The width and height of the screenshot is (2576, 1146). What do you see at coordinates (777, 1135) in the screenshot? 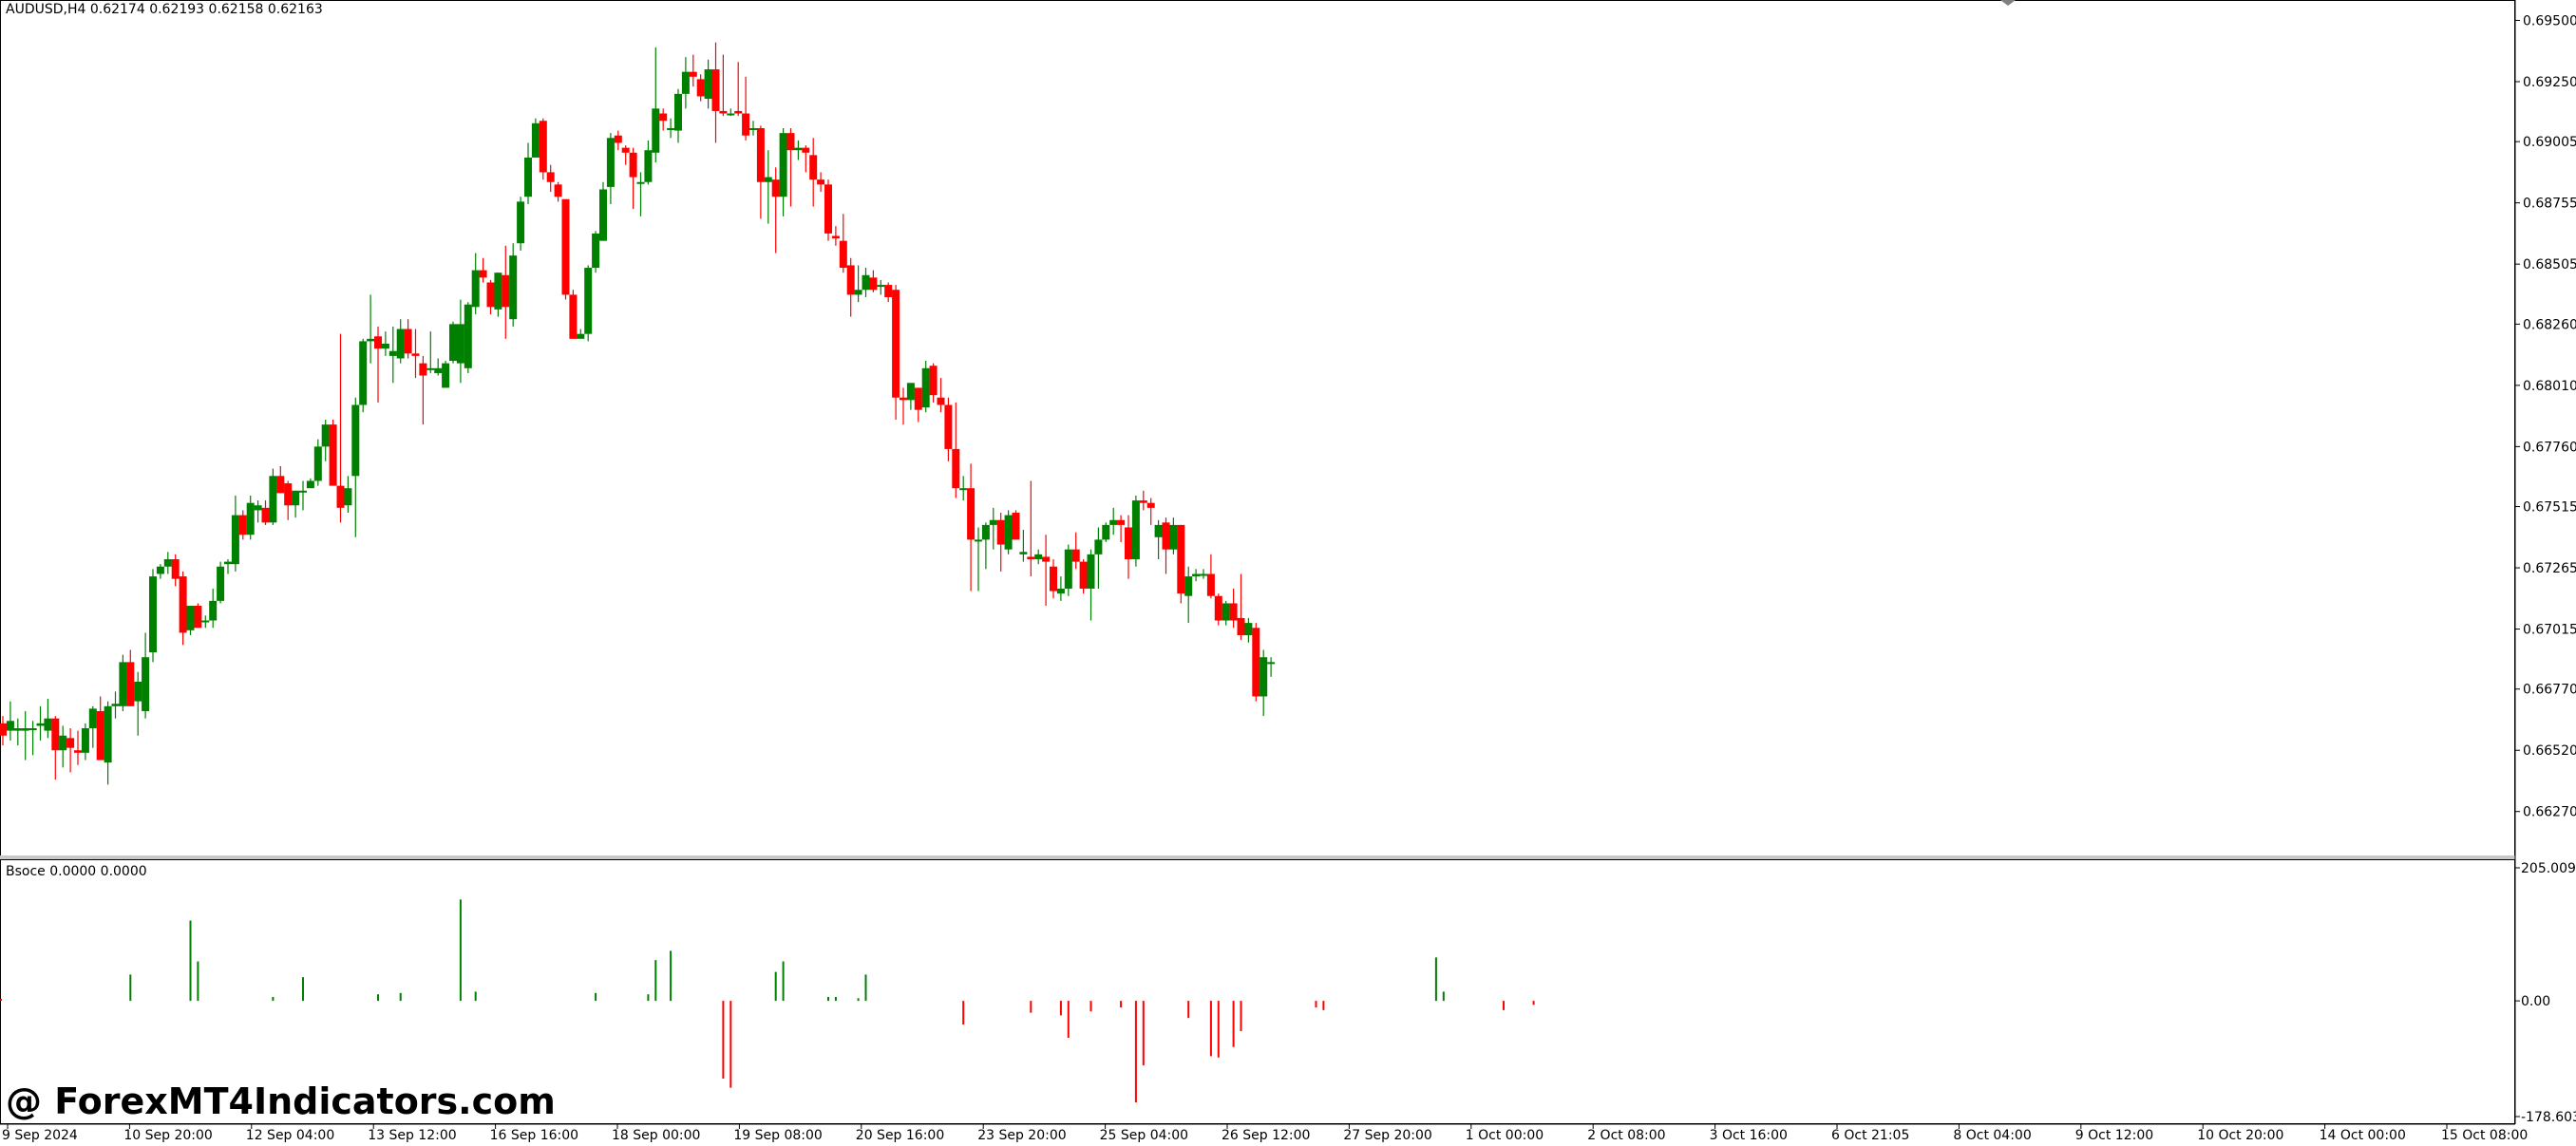
I see `time-axis-label: 19 Sep 08:00` at bounding box center [777, 1135].